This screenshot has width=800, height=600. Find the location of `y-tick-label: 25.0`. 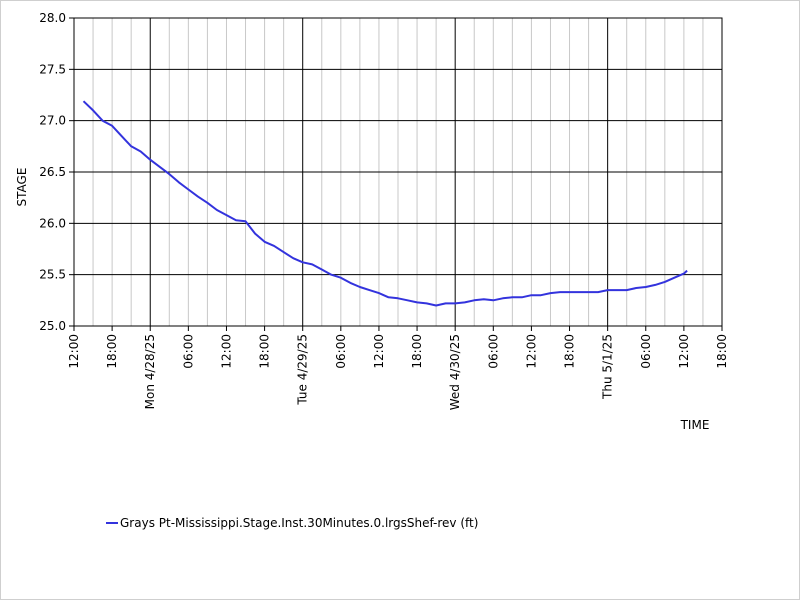

y-tick-label: 25.0 is located at coordinates (52, 326).